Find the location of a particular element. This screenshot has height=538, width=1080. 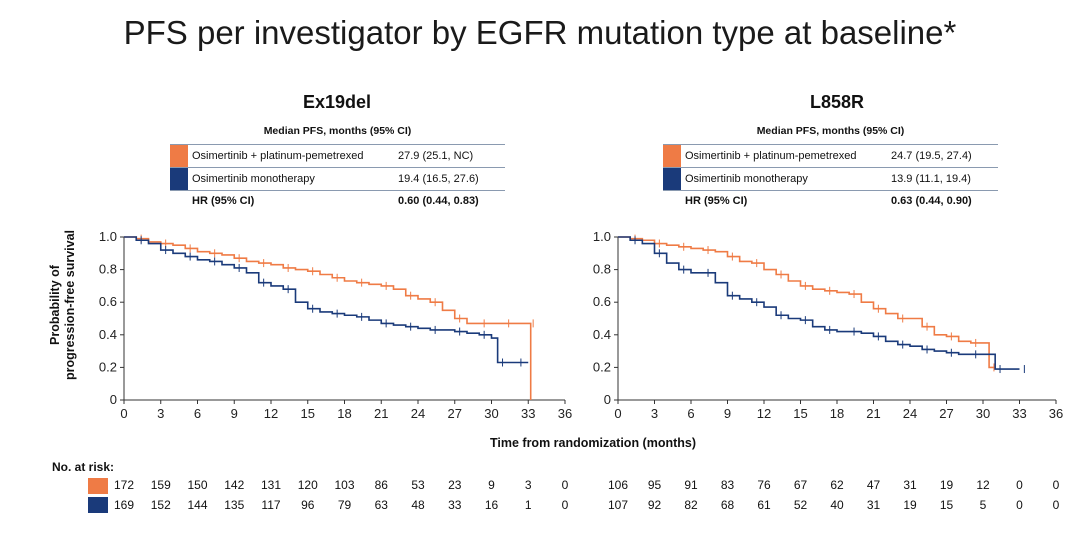

risk-value: 33 is located at coordinates (455, 505).